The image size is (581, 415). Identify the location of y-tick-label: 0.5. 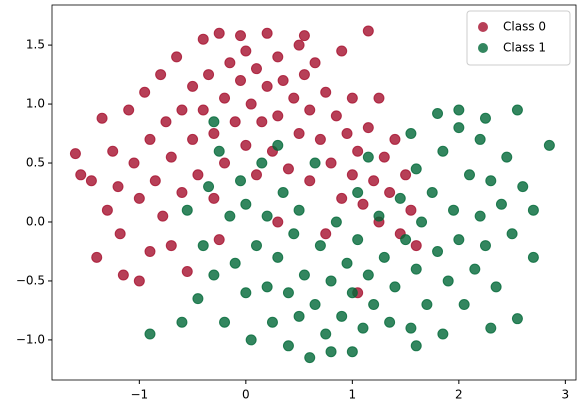
(35, 163).